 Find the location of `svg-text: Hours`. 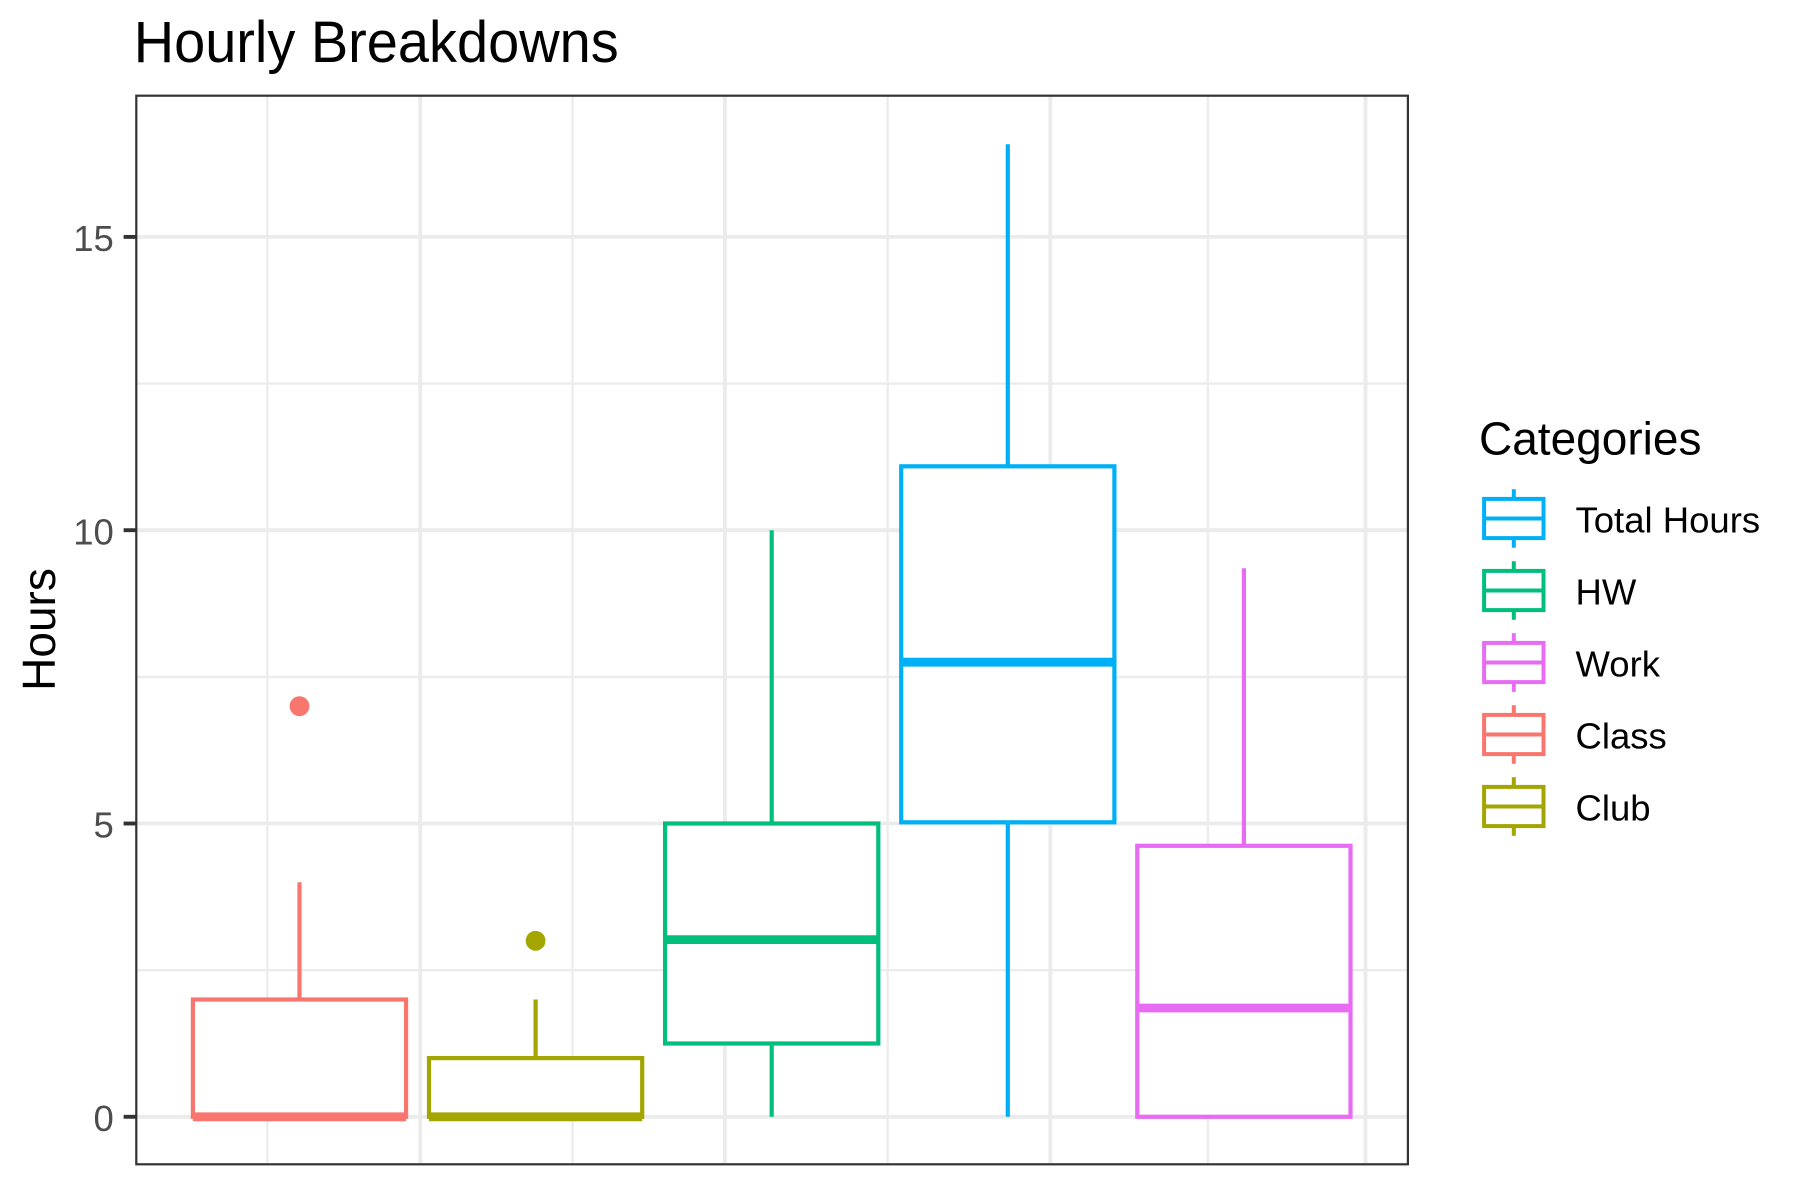

svg-text: Hours is located at coordinates (39, 629).